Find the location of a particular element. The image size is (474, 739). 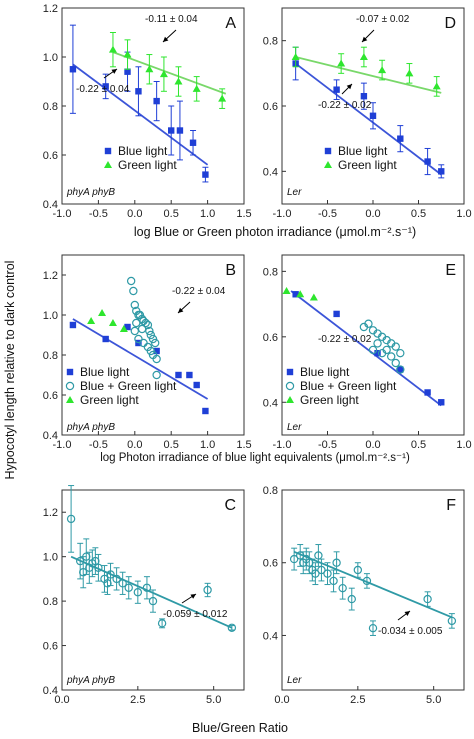

panel-letter: B is located at coordinates (230, 270).